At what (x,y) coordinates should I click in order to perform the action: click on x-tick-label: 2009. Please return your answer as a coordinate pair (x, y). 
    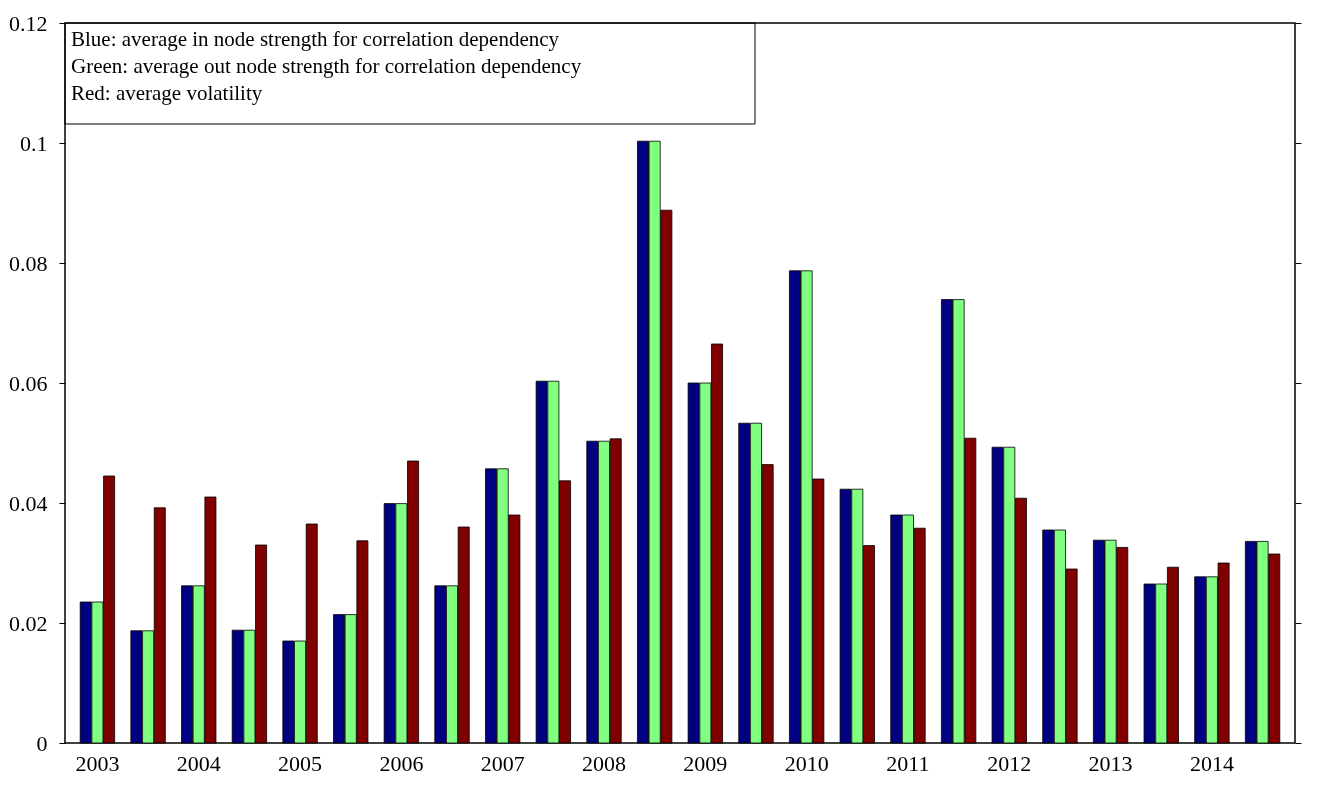
    Looking at the image, I should click on (705, 763).